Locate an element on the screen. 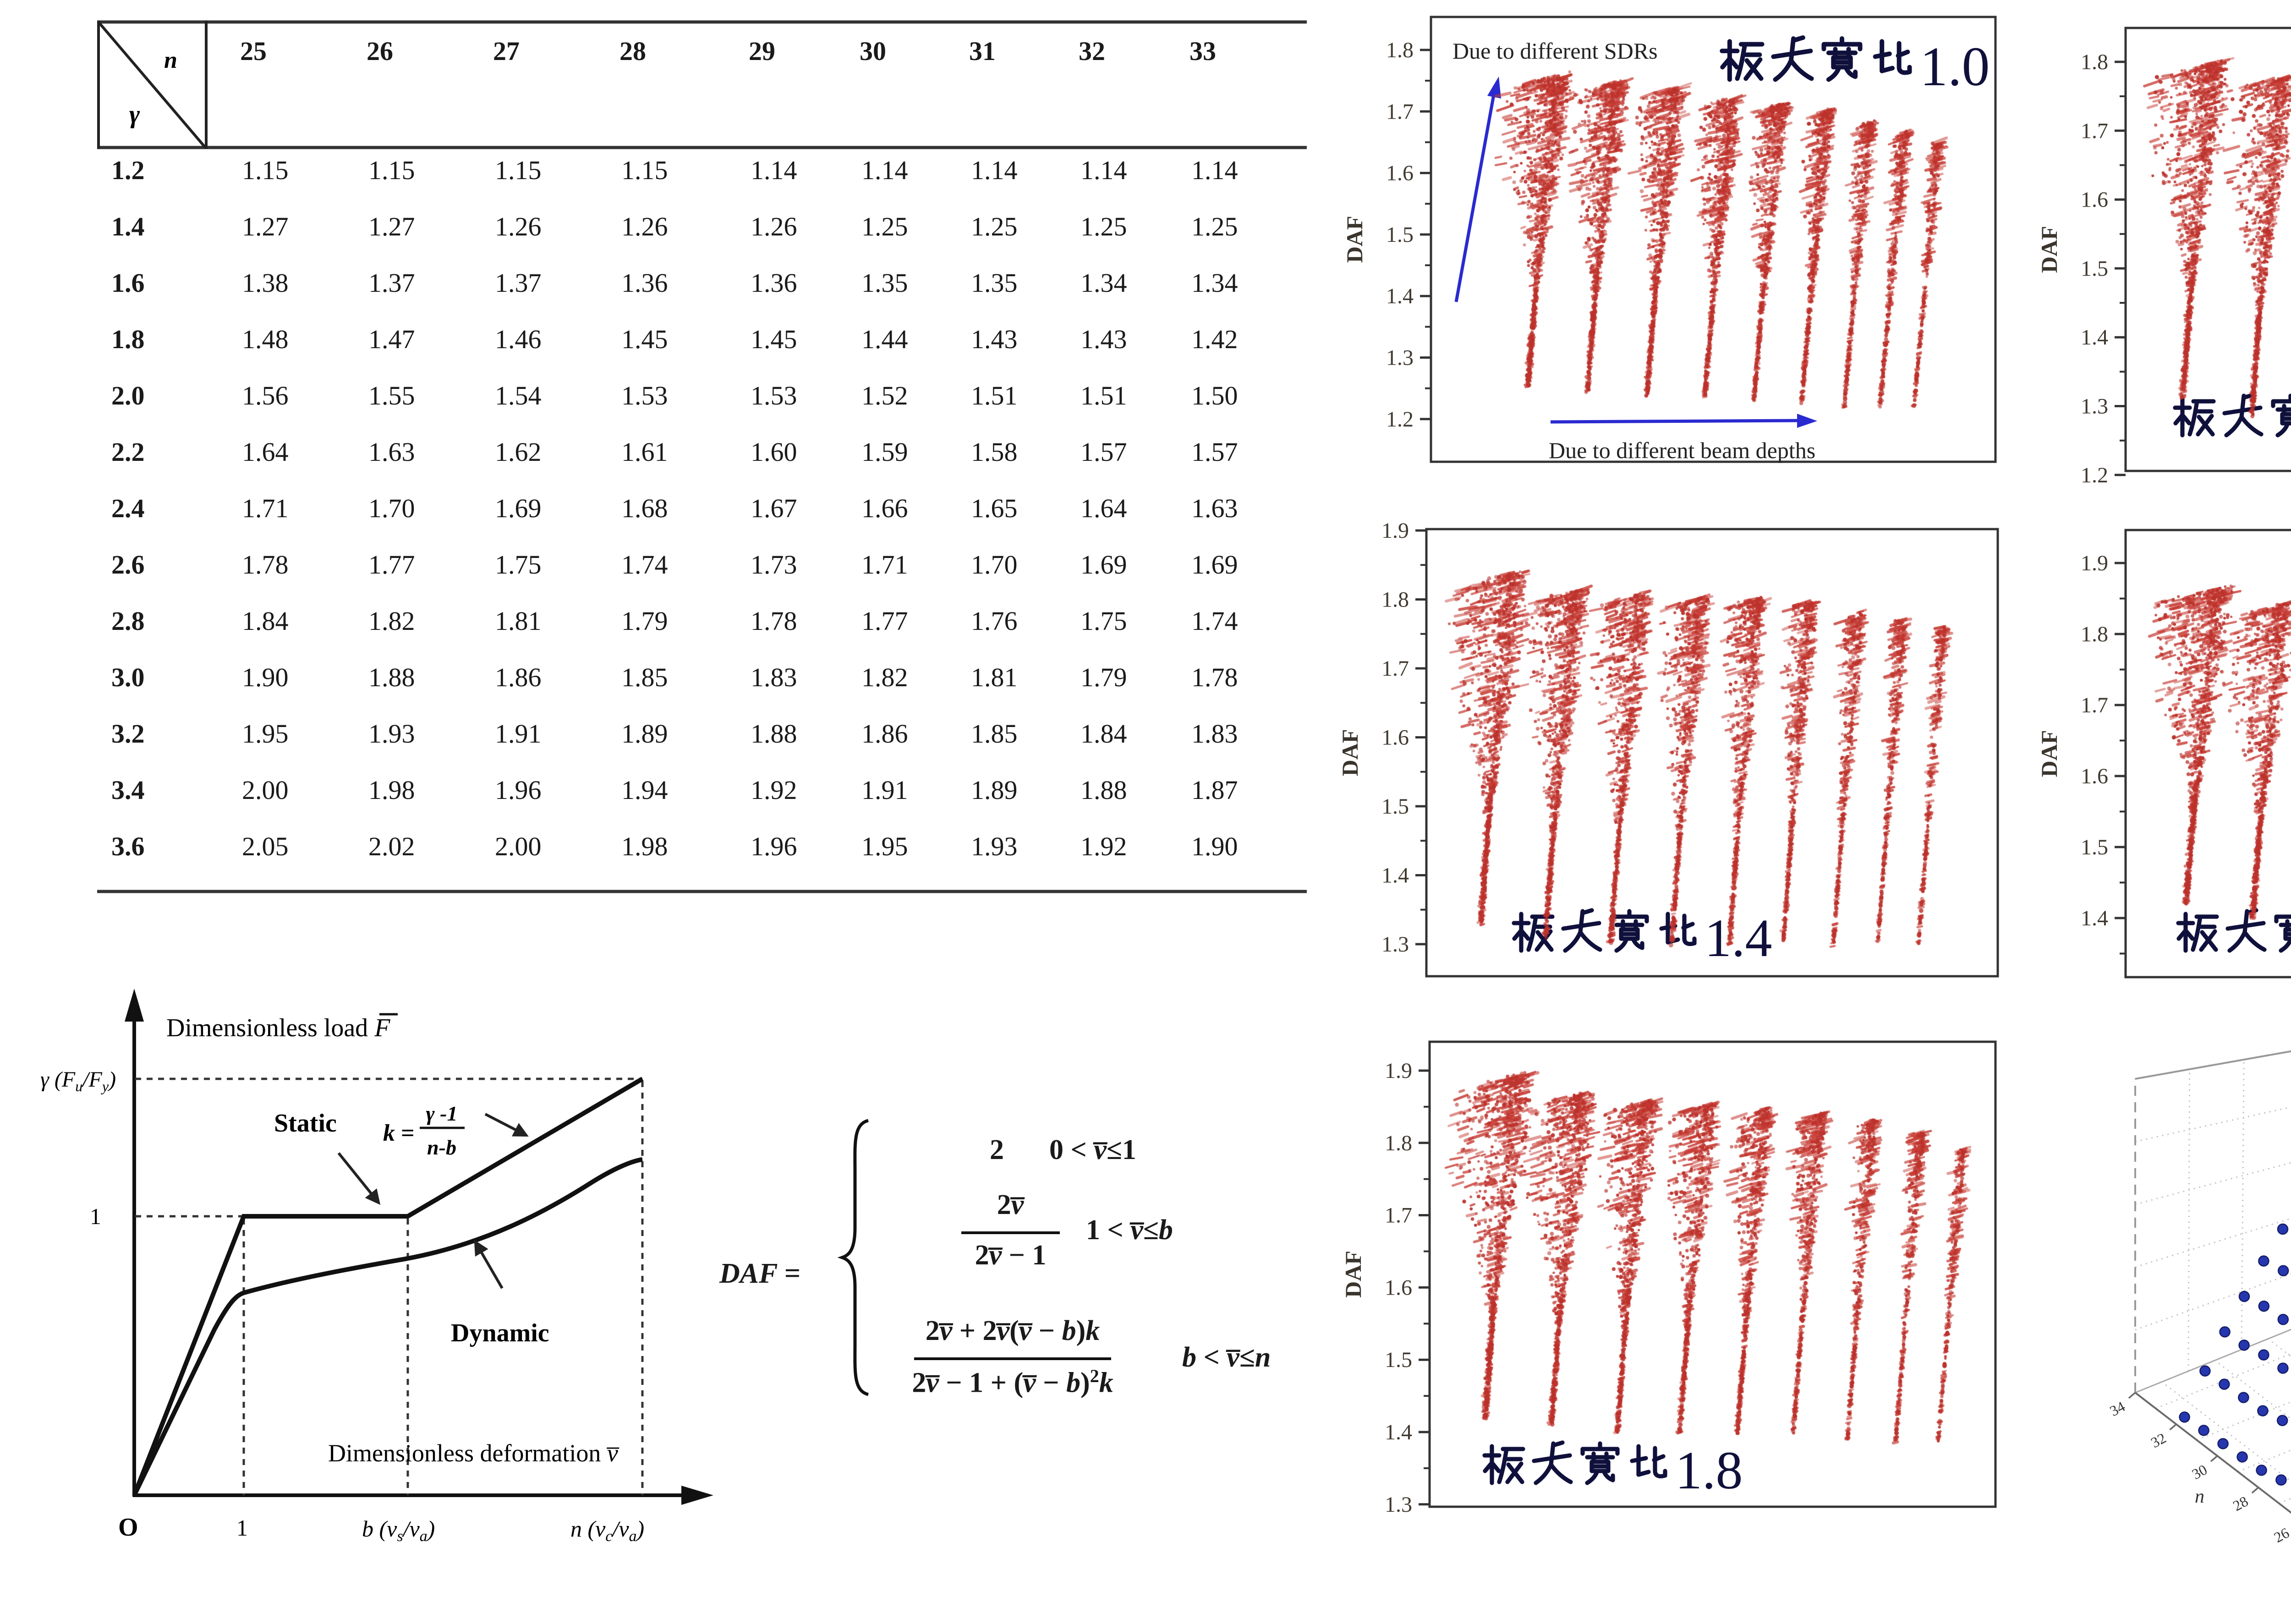 The height and width of the screenshot is (1624, 2291). svg-text: O is located at coordinates (128, 1527).